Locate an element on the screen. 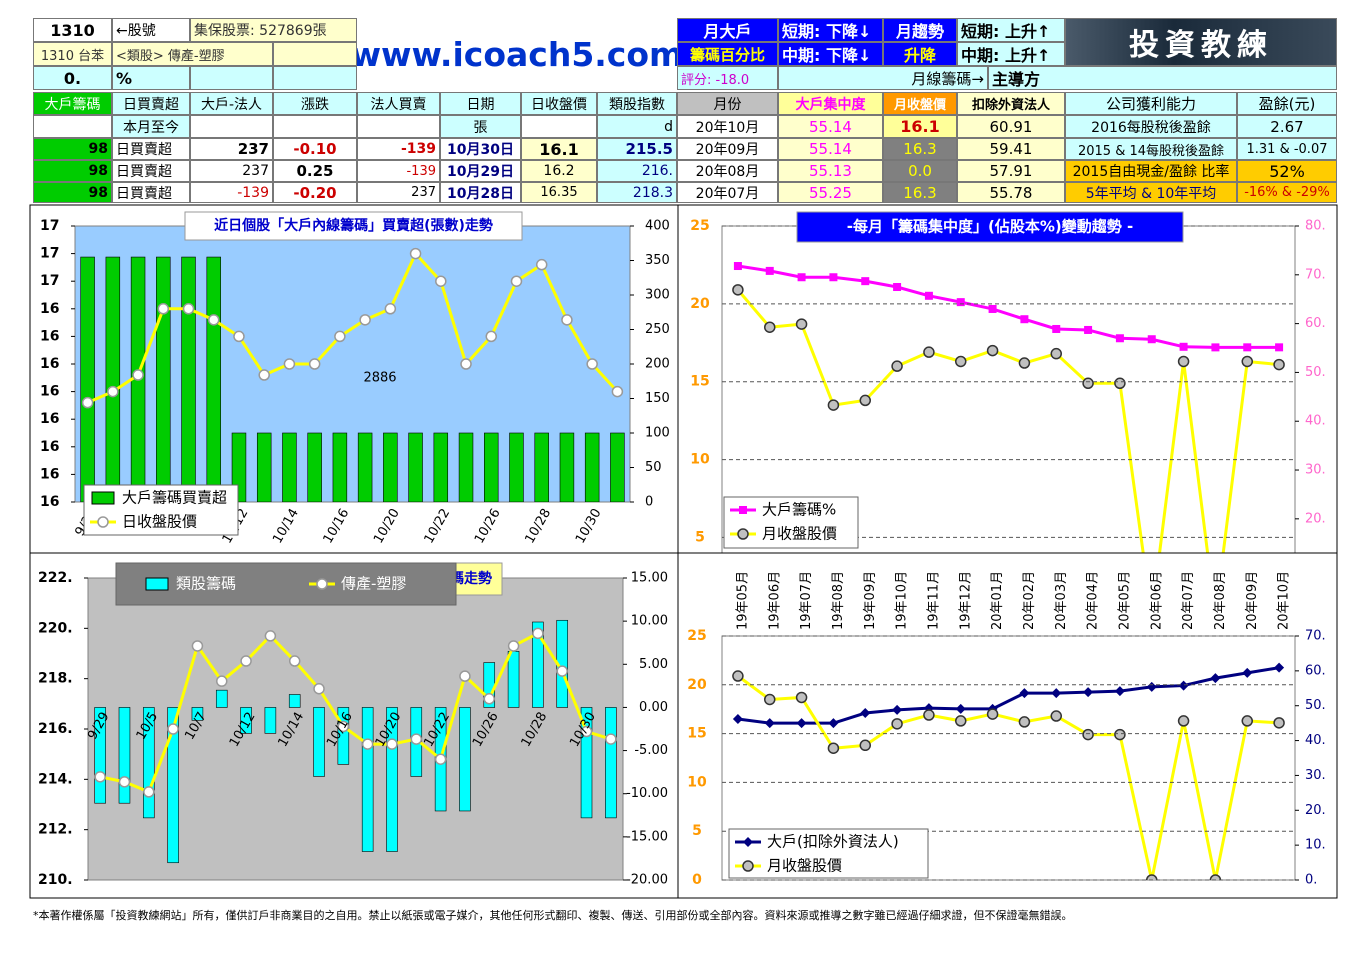  y2-tick-label: 0.00 is located at coordinates (653, 707).